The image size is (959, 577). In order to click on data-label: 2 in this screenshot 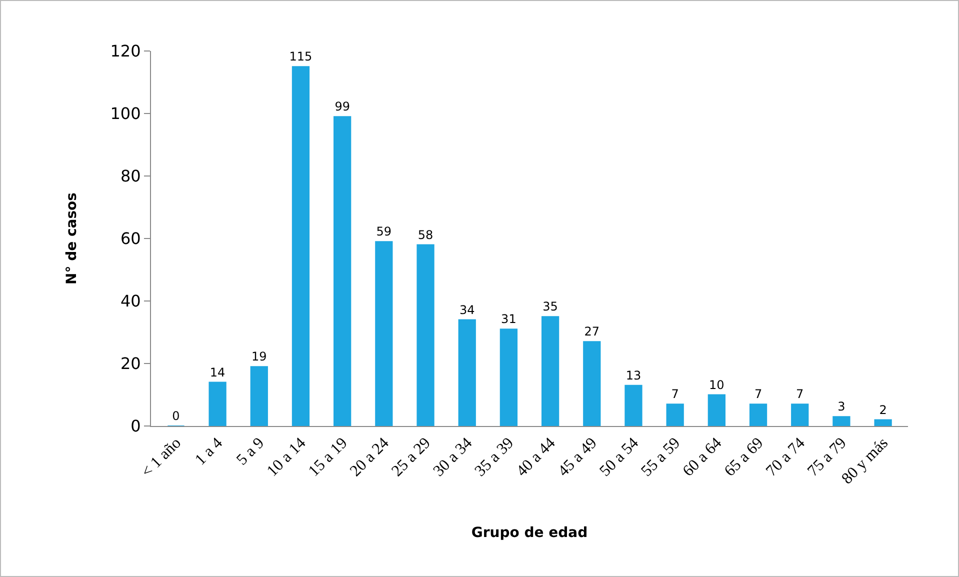, I will do `click(883, 409)`.